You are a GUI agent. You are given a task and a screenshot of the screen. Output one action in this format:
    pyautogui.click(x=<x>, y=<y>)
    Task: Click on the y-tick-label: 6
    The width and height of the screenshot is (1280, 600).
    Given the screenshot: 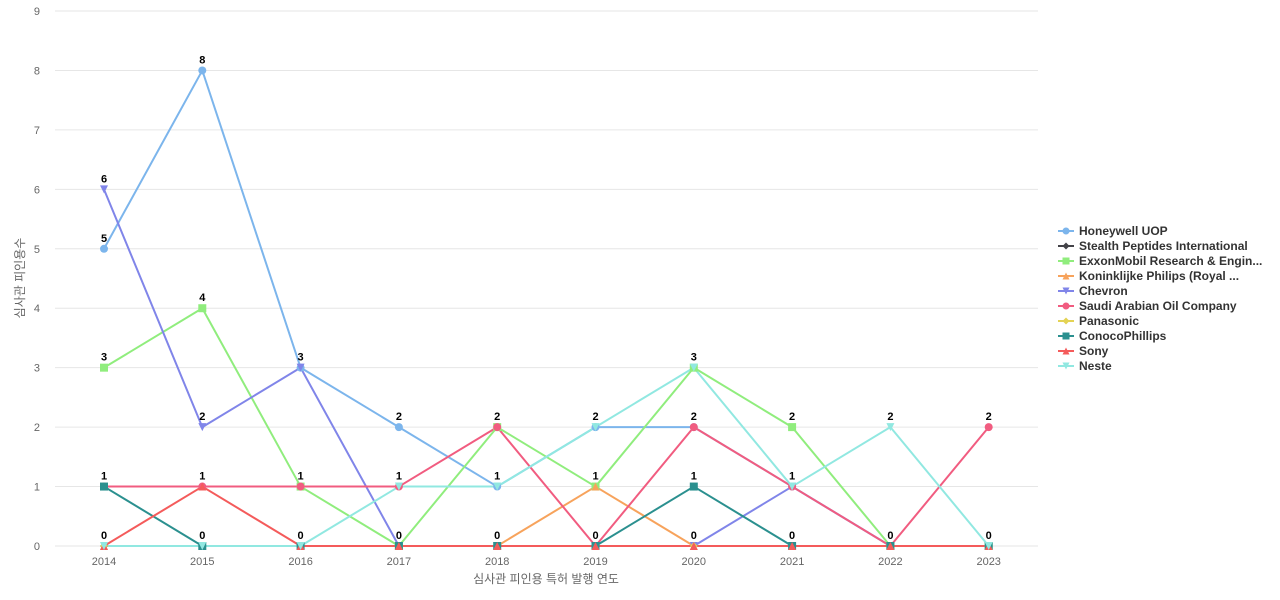 What is the action you would take?
    pyautogui.click(x=37, y=190)
    